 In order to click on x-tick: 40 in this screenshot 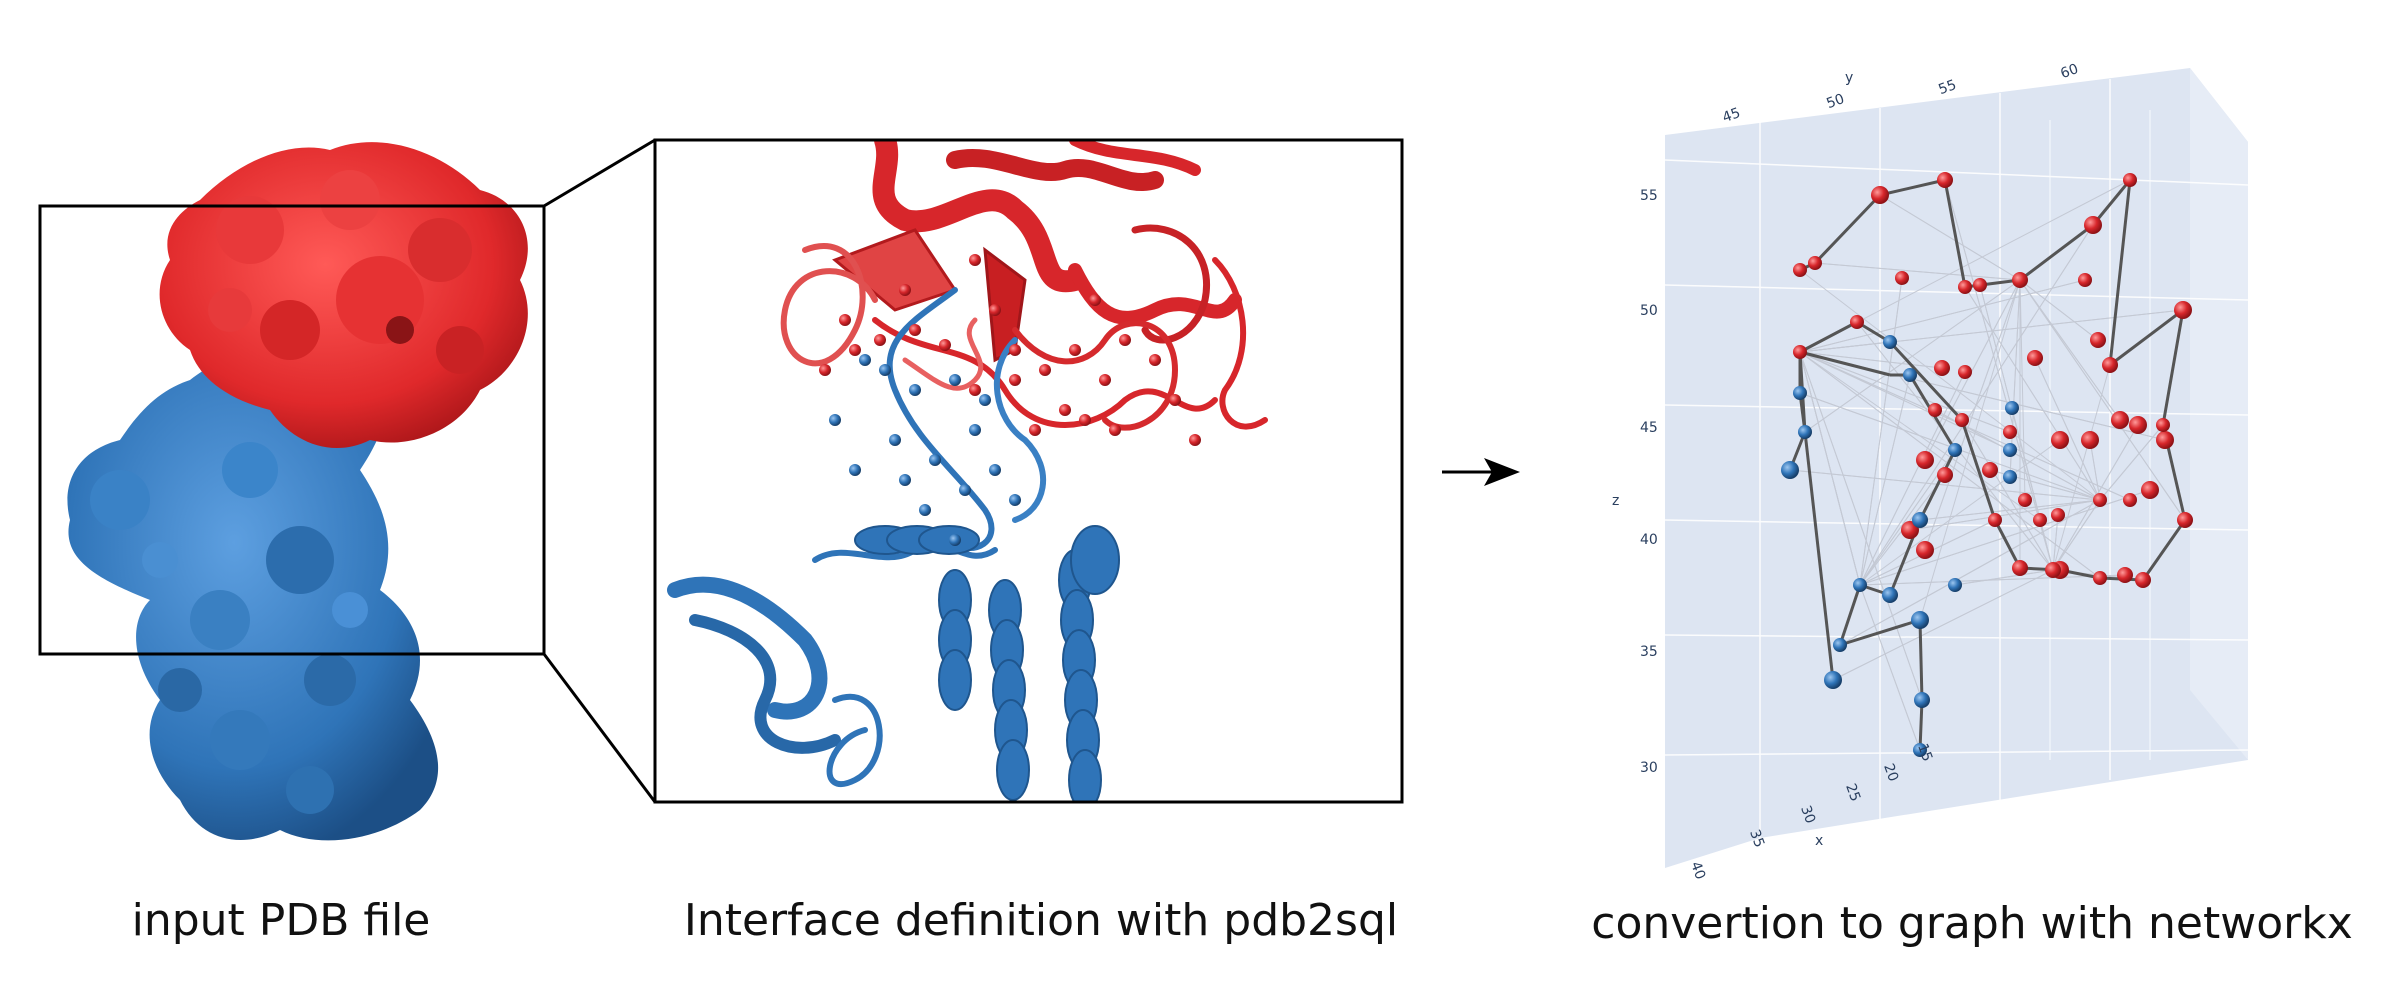, I will do `click(1697, 871)`.